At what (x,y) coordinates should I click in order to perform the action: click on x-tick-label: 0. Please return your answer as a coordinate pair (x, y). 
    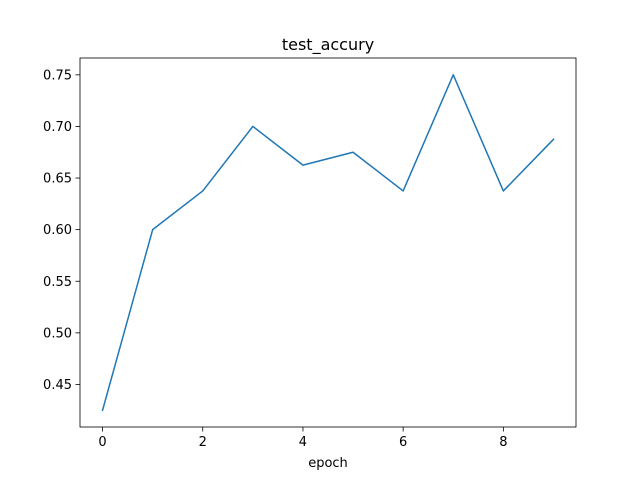
    Looking at the image, I should click on (102, 442).